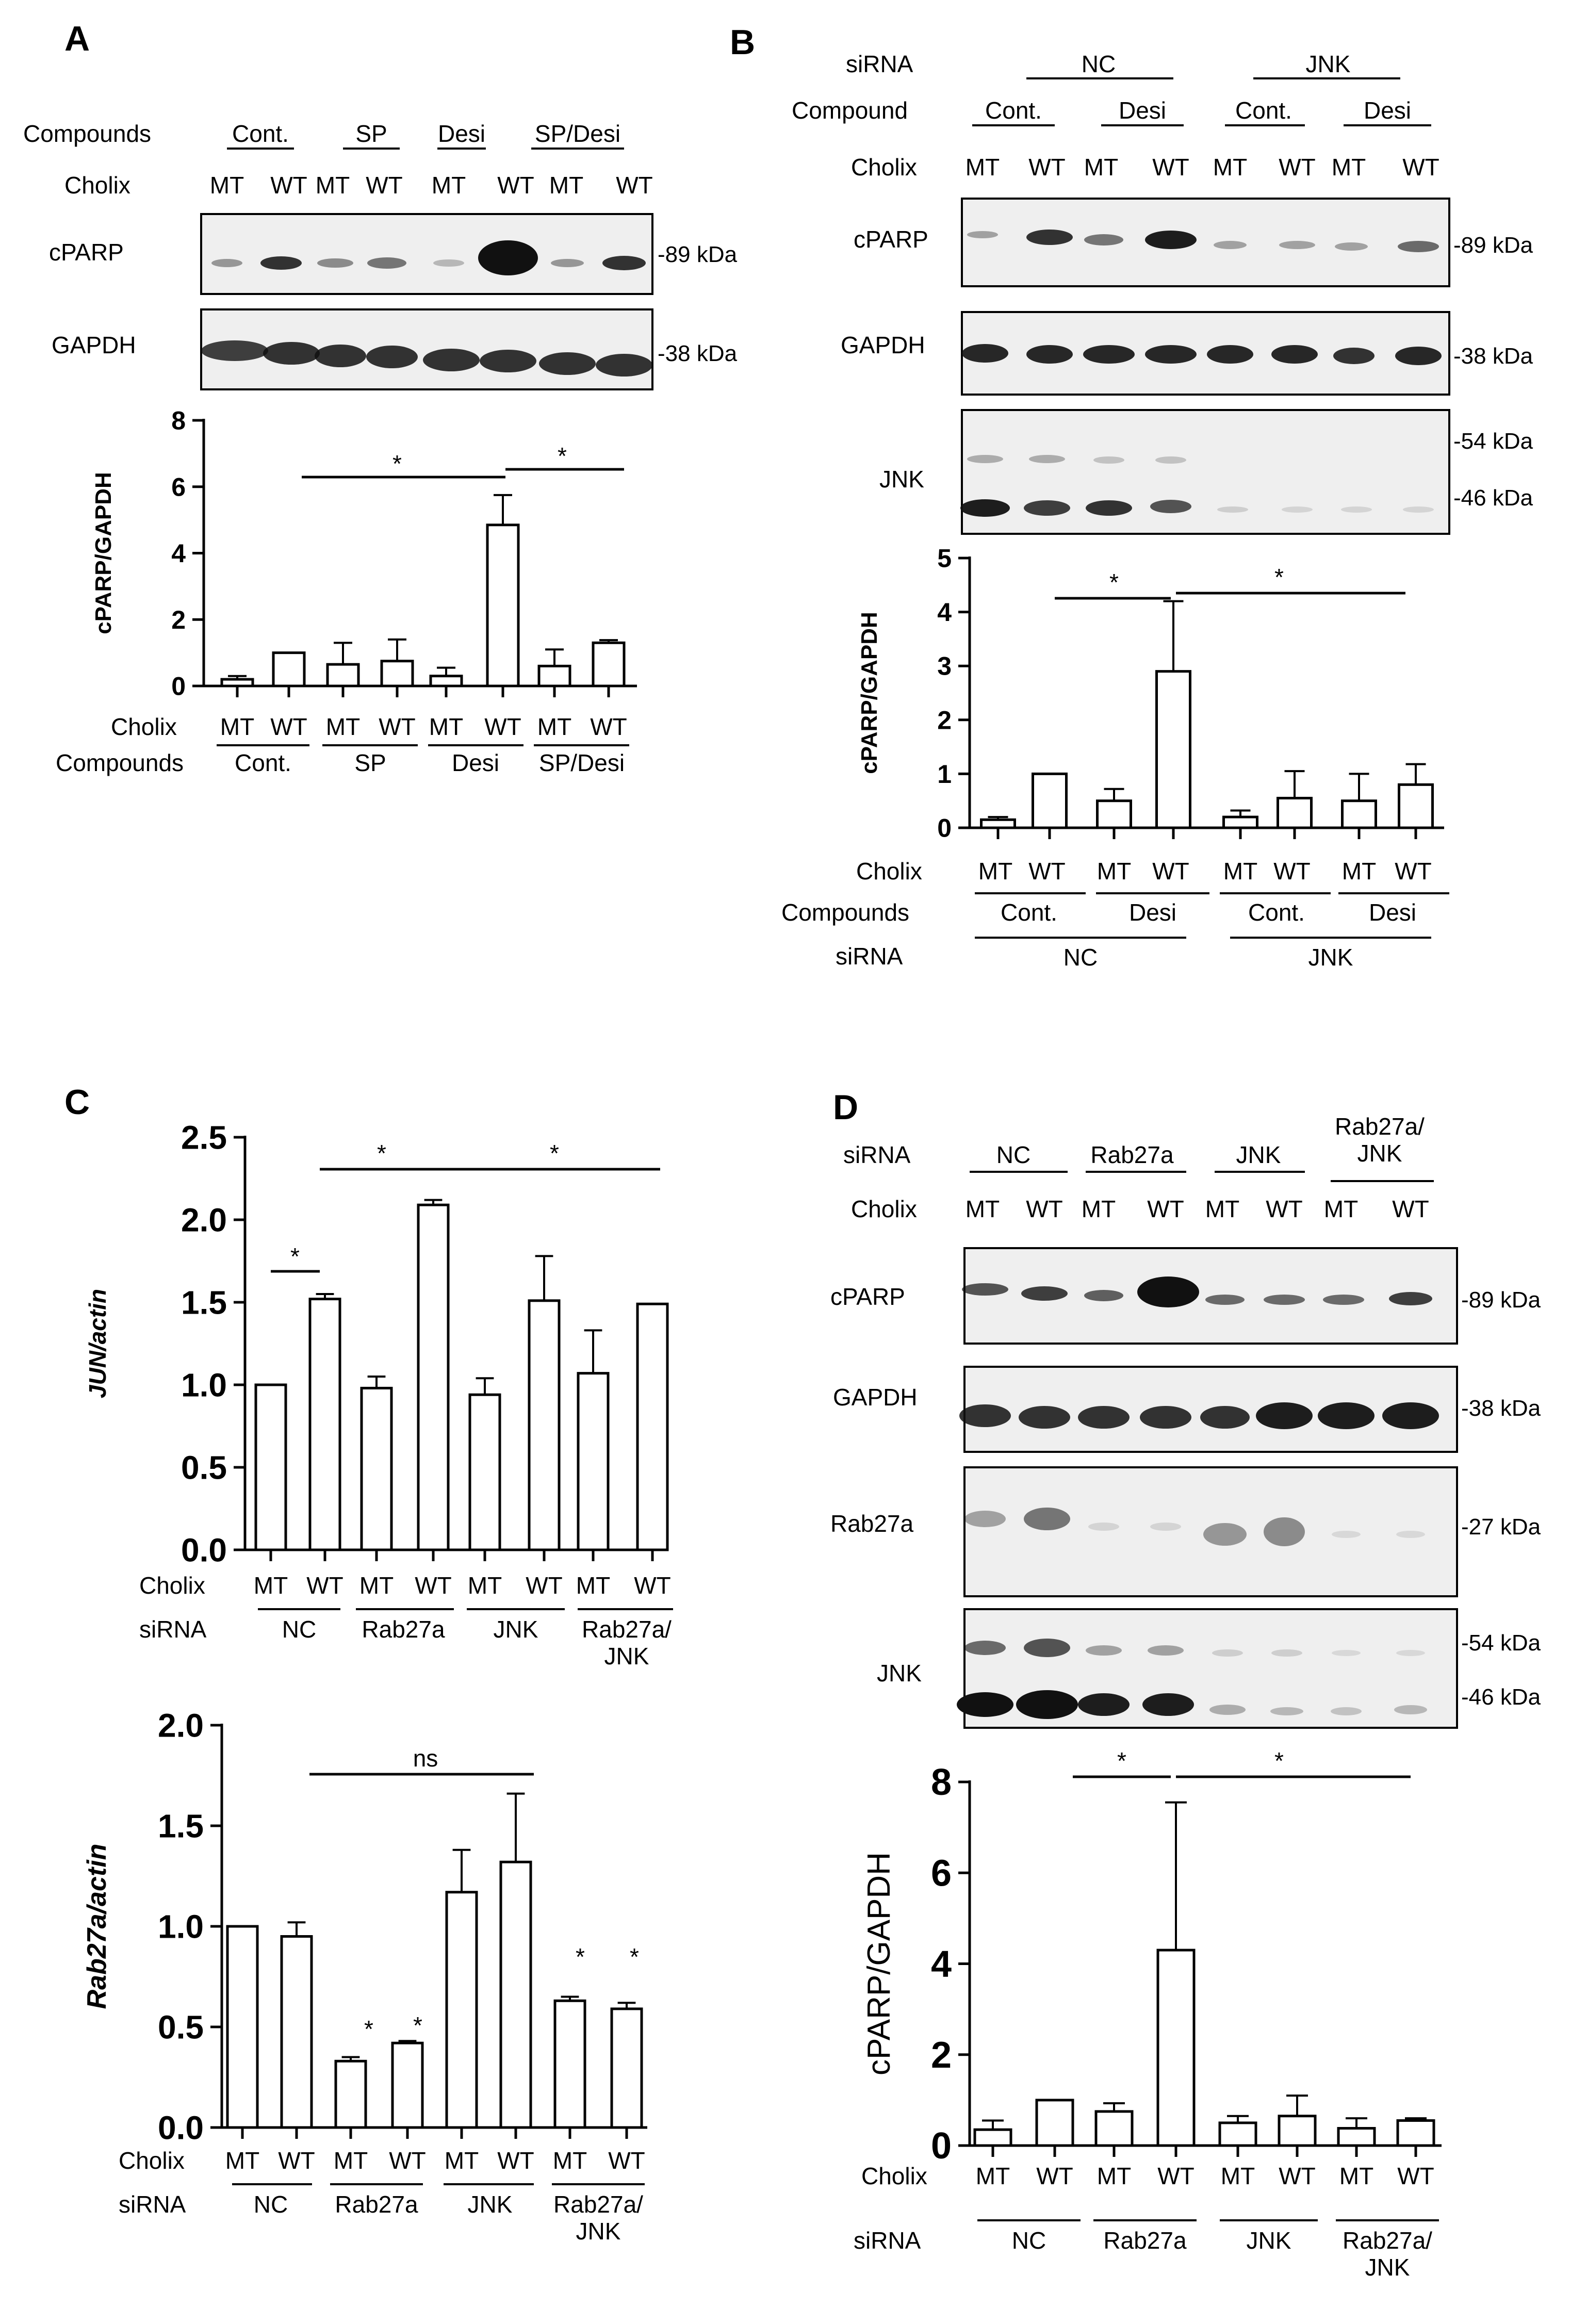  What do you see at coordinates (944, 774) in the screenshot?
I see `y-tick-label: 1` at bounding box center [944, 774].